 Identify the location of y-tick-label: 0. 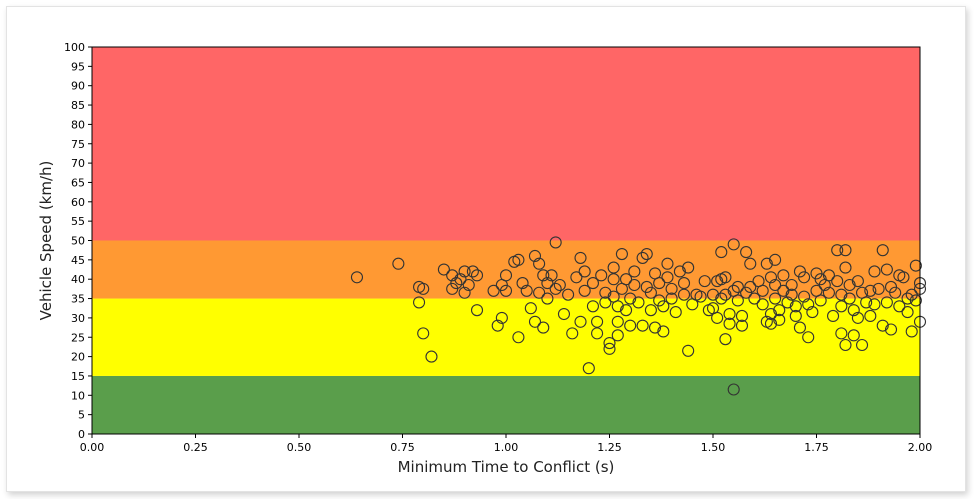
(81, 434).